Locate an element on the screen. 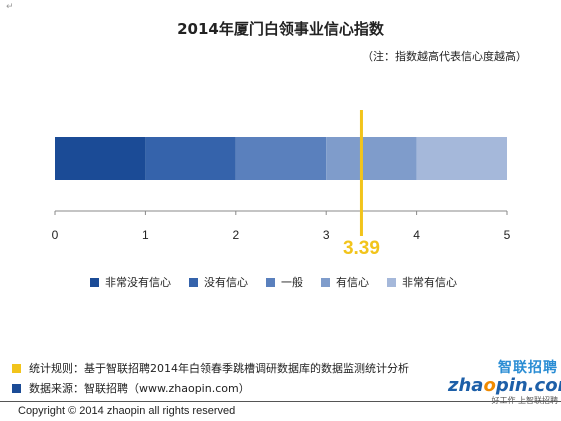 The width and height of the screenshot is (561, 421). legend-label-3: 有信心 is located at coordinates (352, 282).